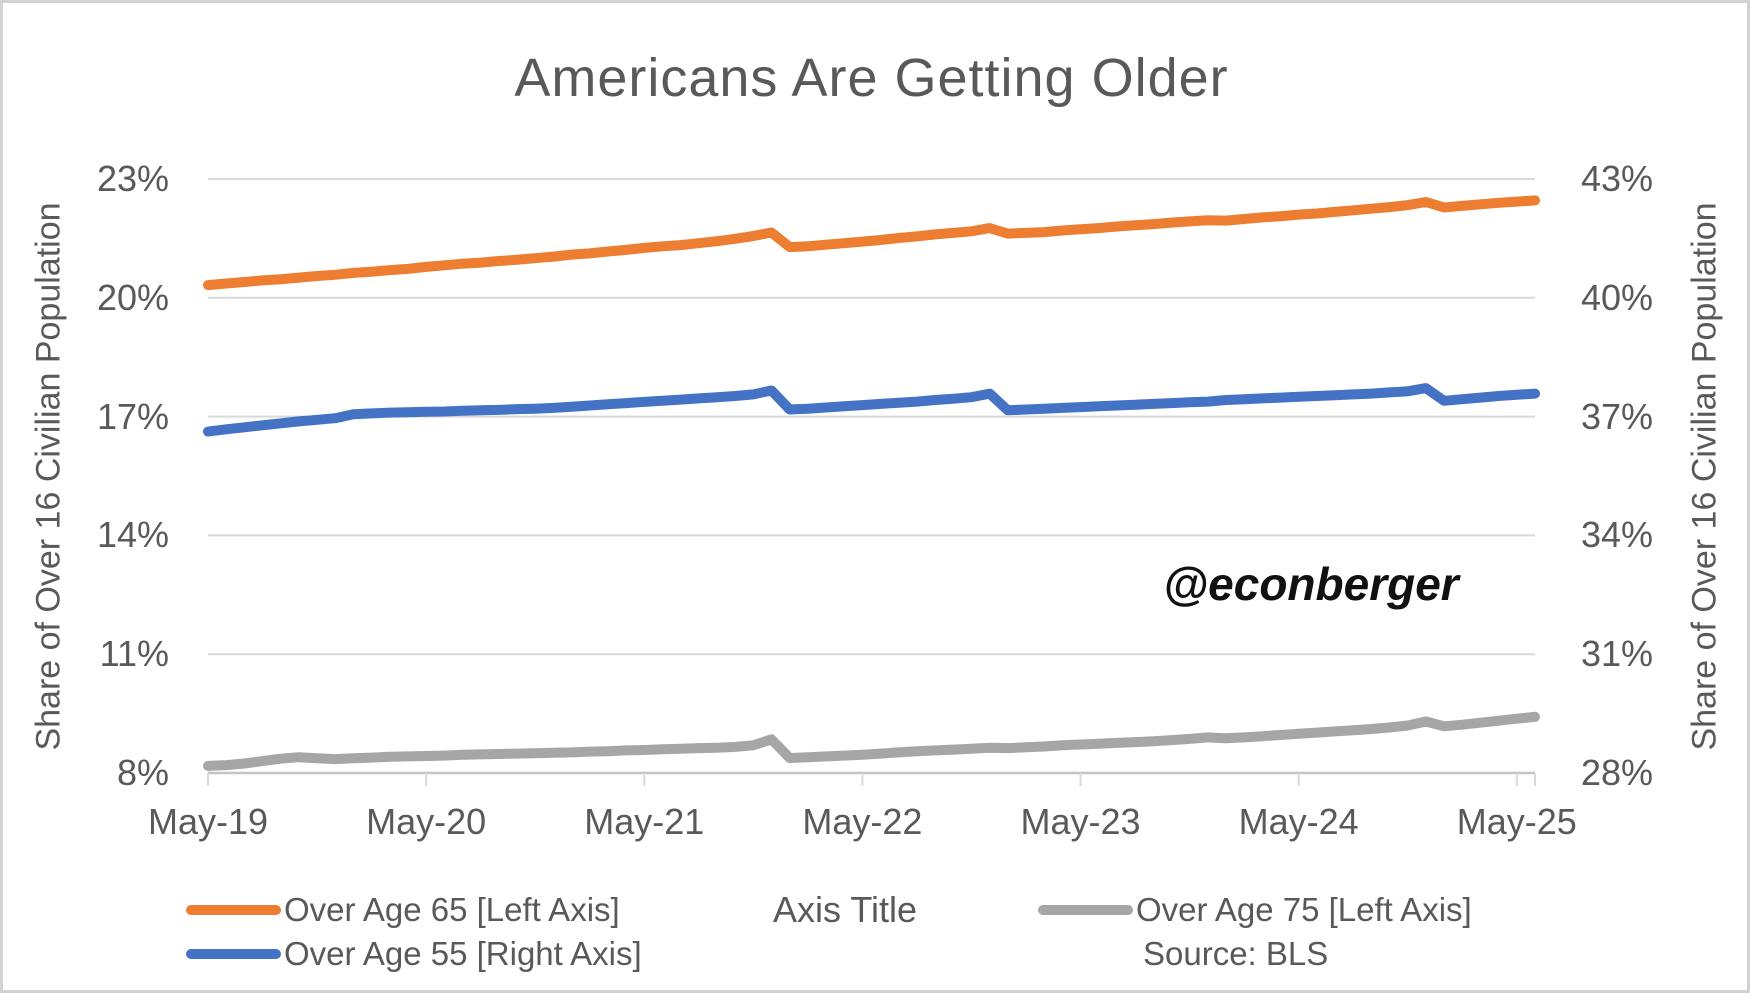 Image resolution: width=1750 pixels, height=993 pixels. I want to click on right-axis-tick-label: 43%, so click(1617, 178).